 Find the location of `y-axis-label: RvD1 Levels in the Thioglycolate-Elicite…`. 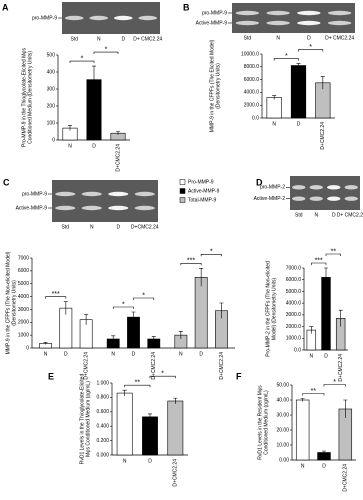

y-axis-label: RvD1 Levels in the Thioglycolate-Elicite… is located at coordinates (82, 419).